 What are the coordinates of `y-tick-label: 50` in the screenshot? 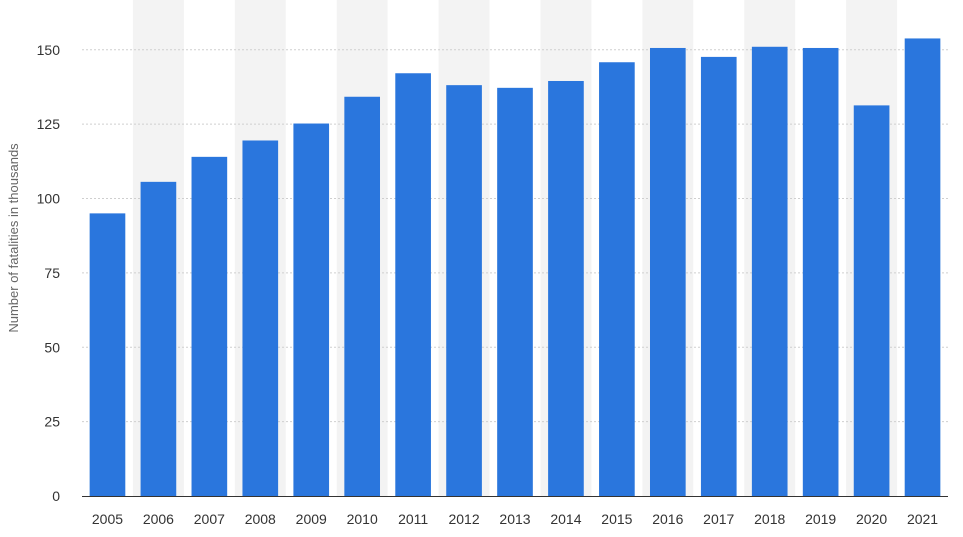 It's located at (52, 347).